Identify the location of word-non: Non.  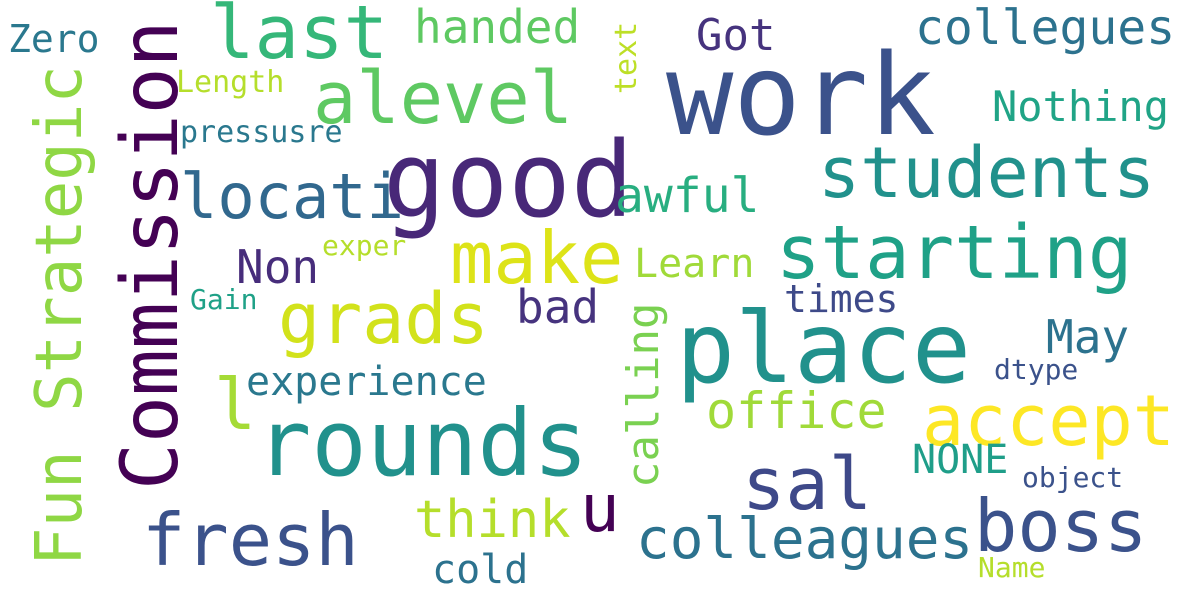
(278, 267).